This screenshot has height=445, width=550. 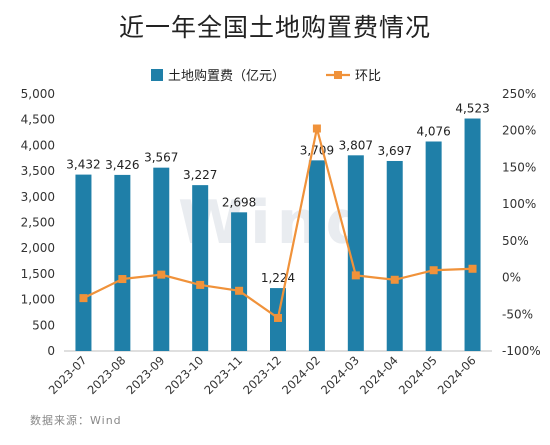 What do you see at coordinates (395, 151) in the screenshot?
I see `bar-value-label: 3,697` at bounding box center [395, 151].